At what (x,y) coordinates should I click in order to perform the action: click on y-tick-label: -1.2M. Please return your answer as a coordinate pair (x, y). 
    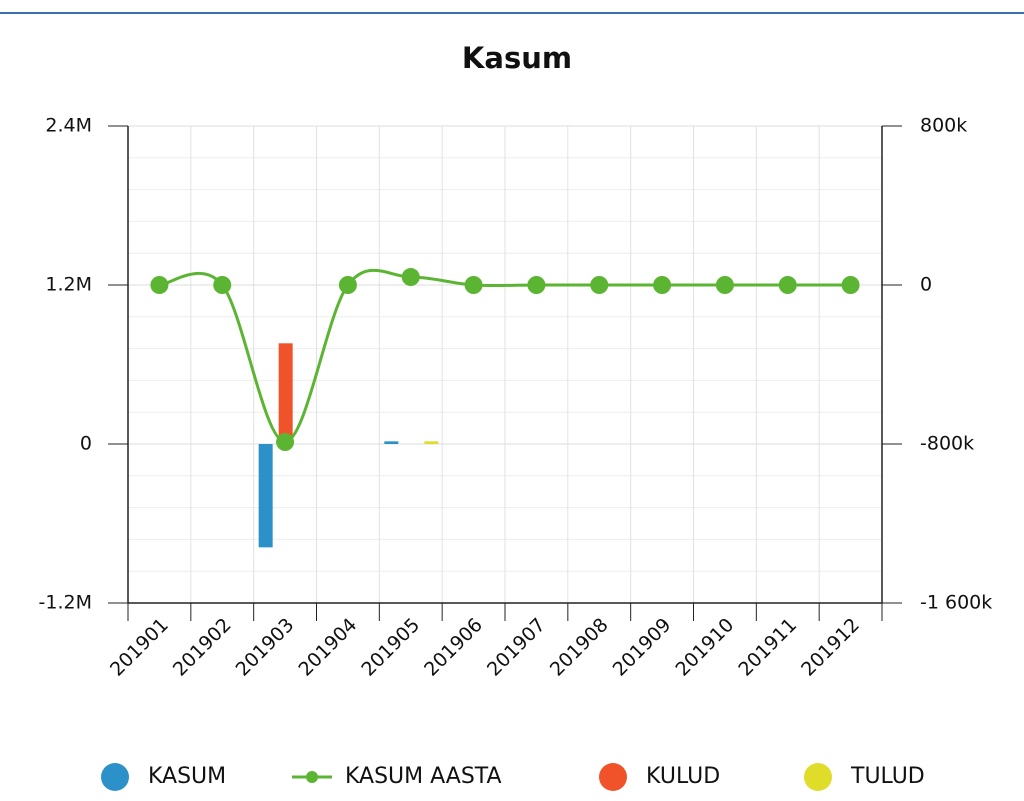
    Looking at the image, I should click on (65, 603).